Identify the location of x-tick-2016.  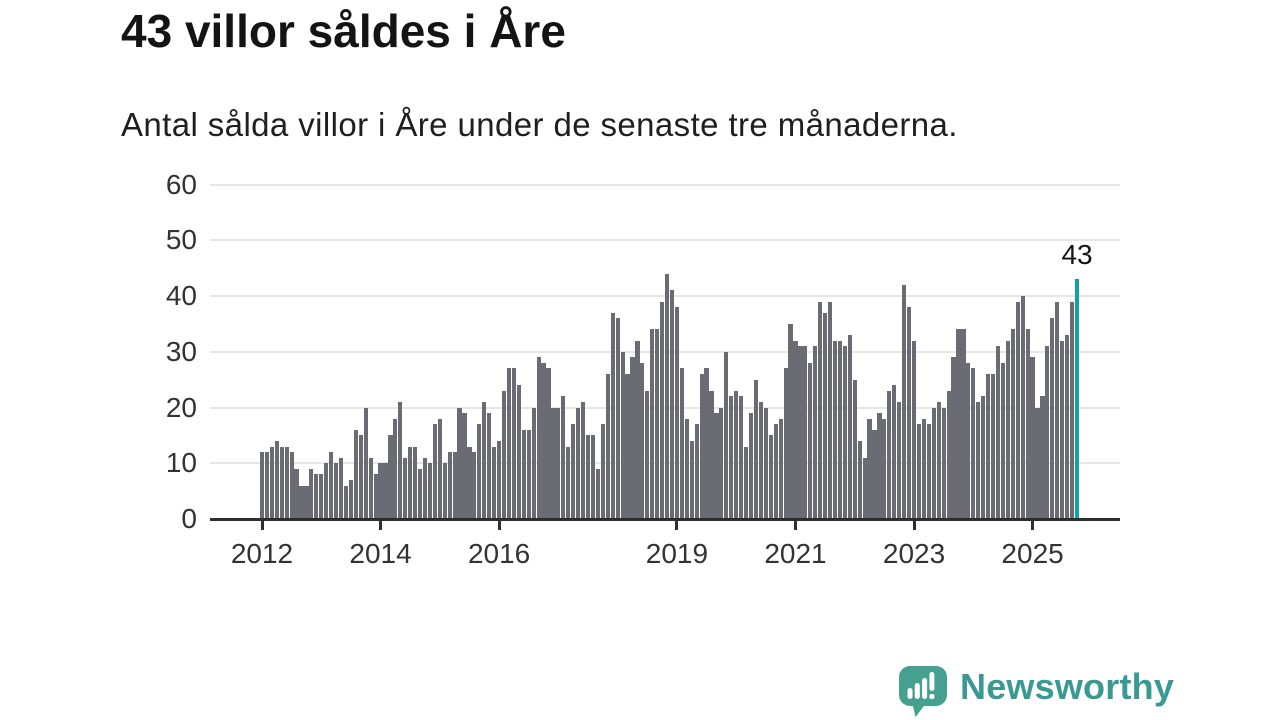
(499, 525).